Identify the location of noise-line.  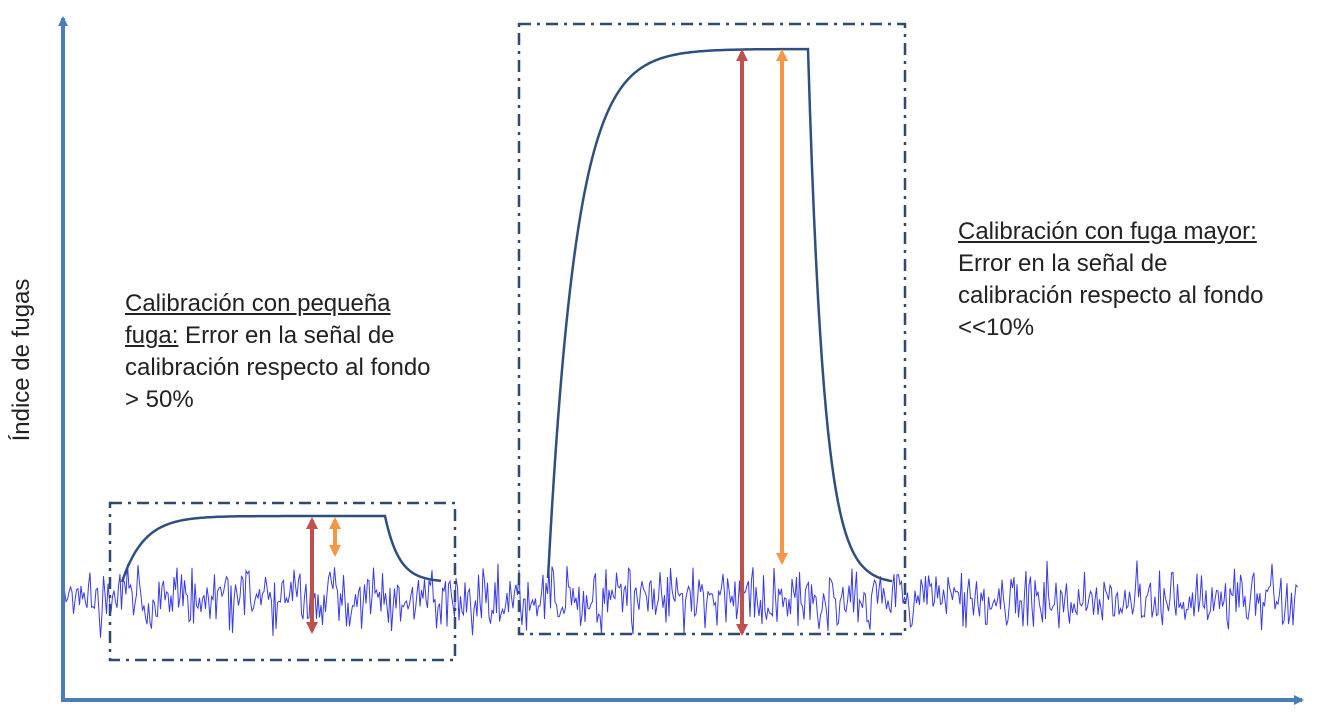
(680, 599).